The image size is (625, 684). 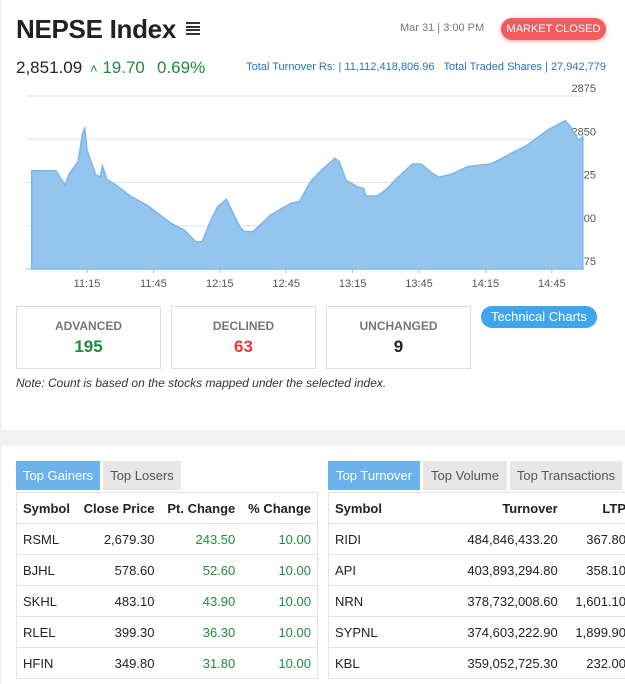 I want to click on x-tick-label: 11:15, so click(x=87, y=284).